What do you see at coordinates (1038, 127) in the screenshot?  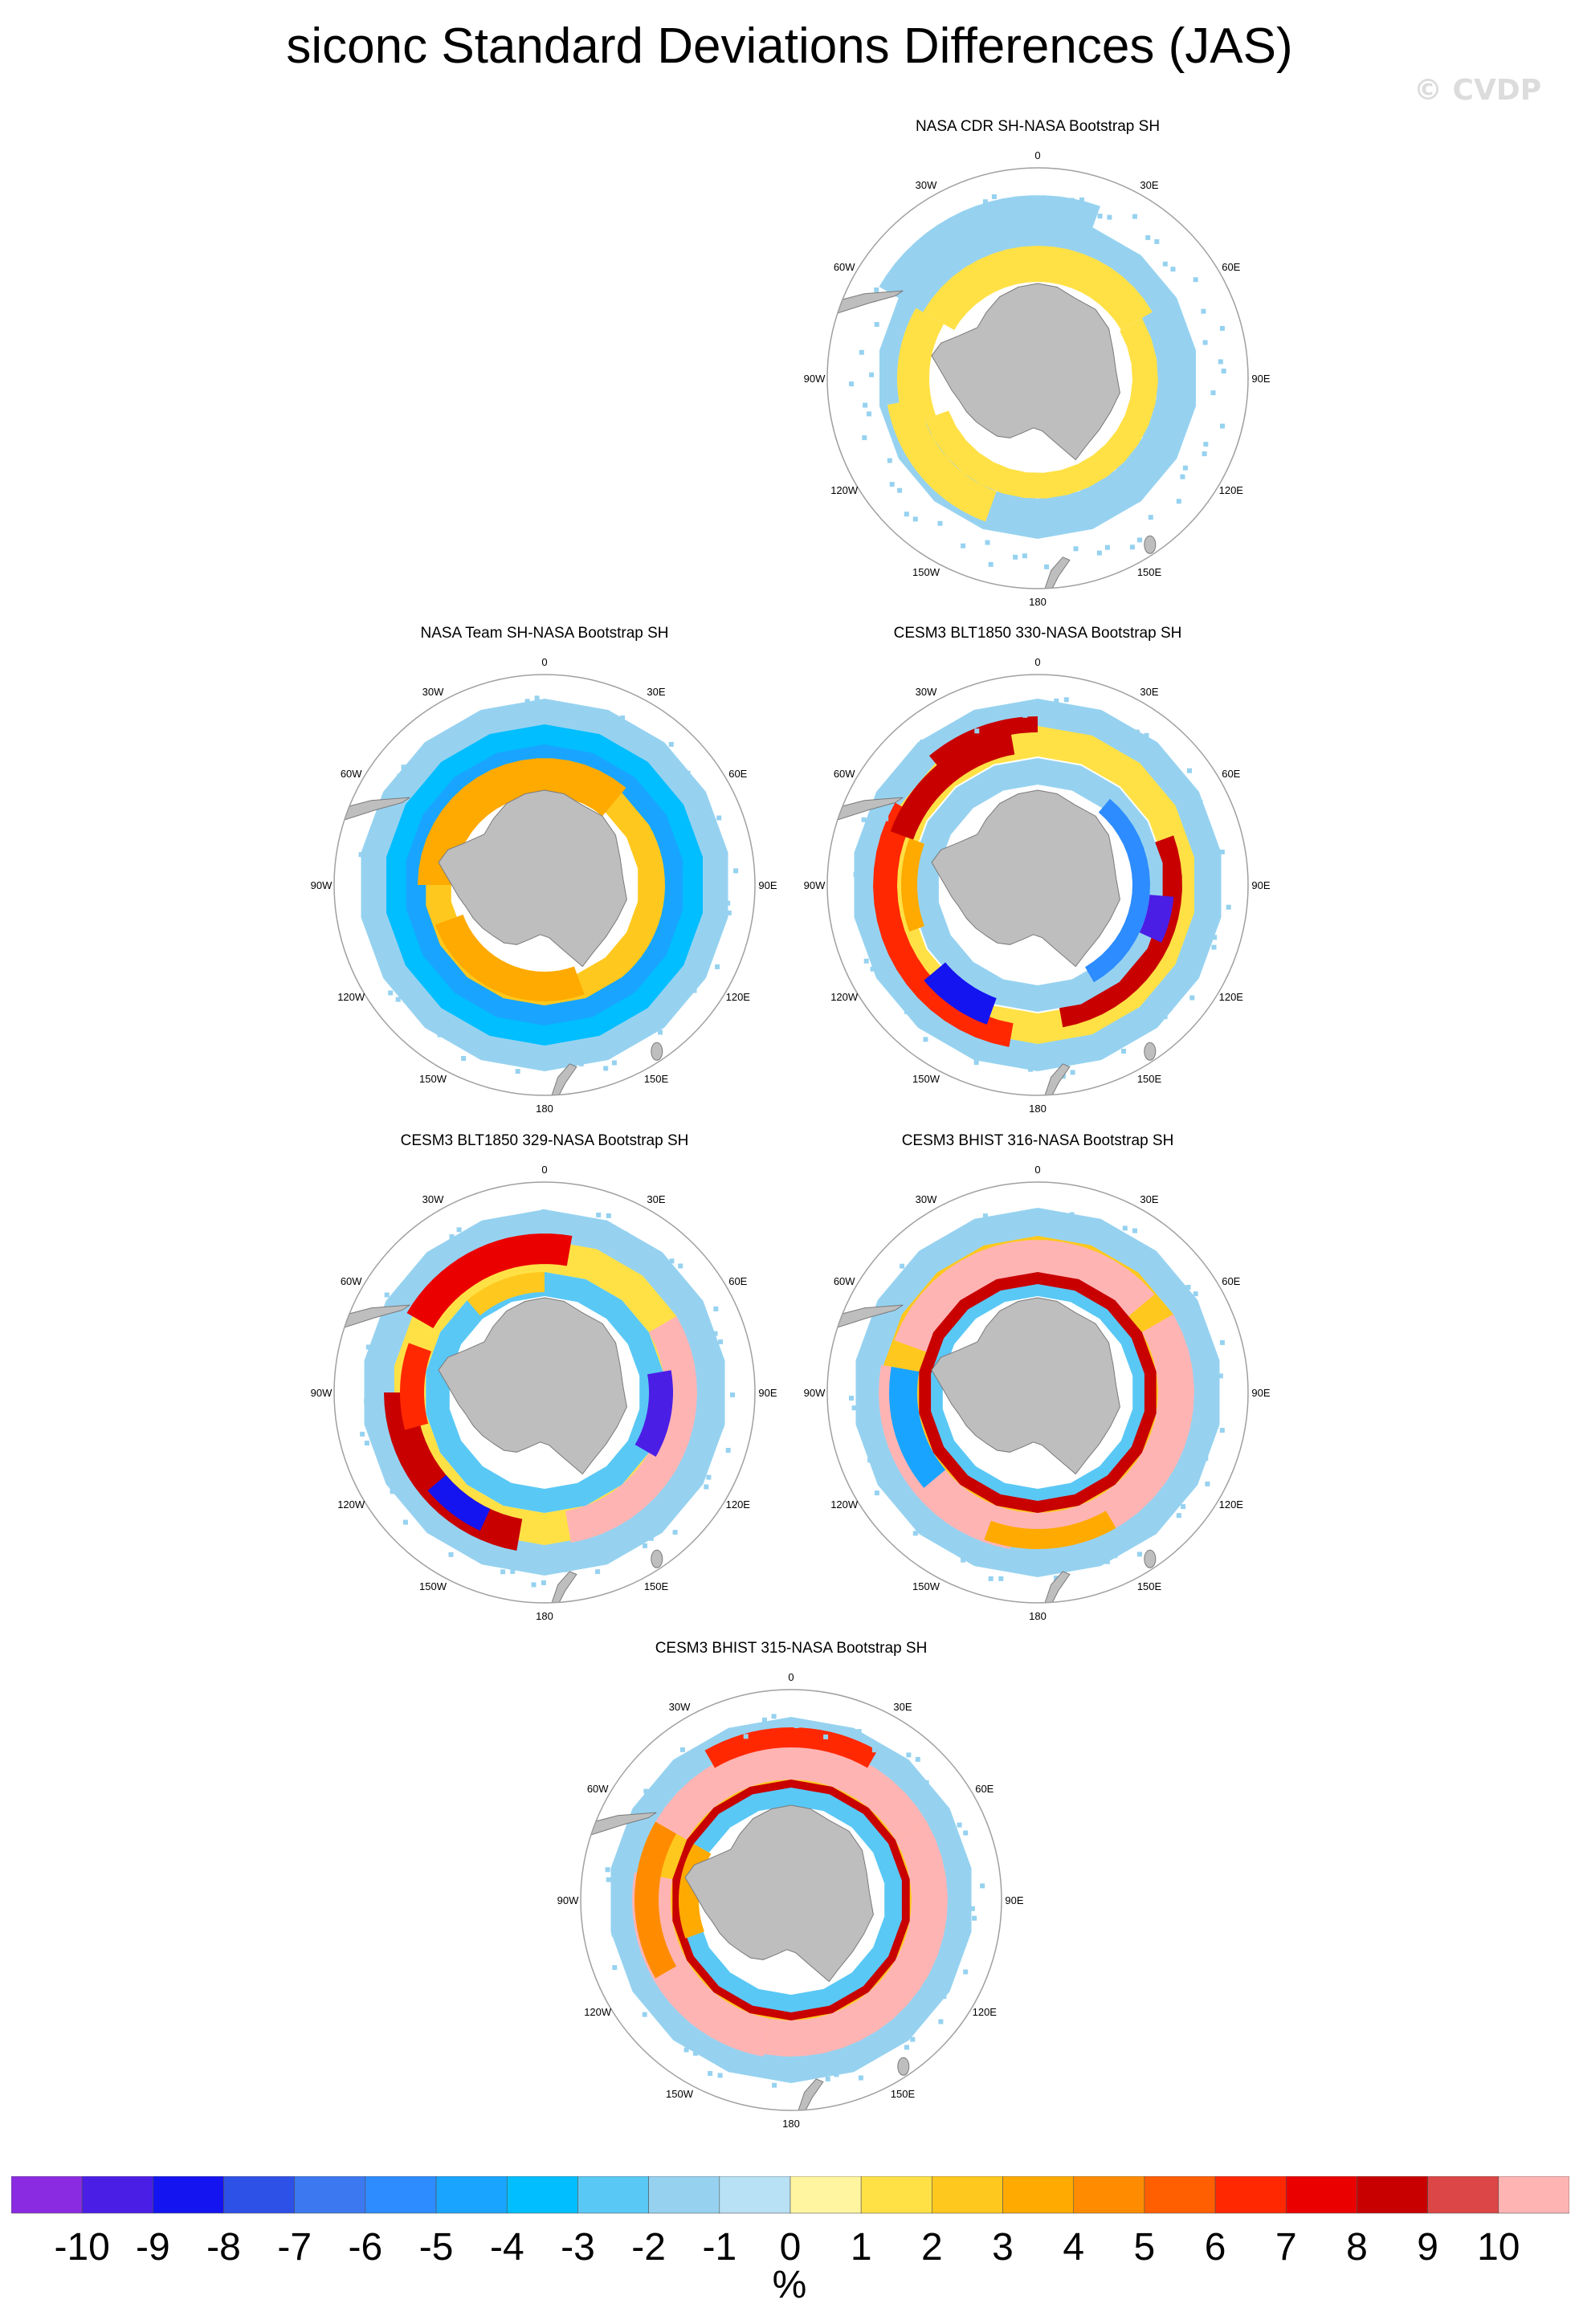 I see `panel-title: NASA CDR SH-NASA Bootstrap SH` at bounding box center [1038, 127].